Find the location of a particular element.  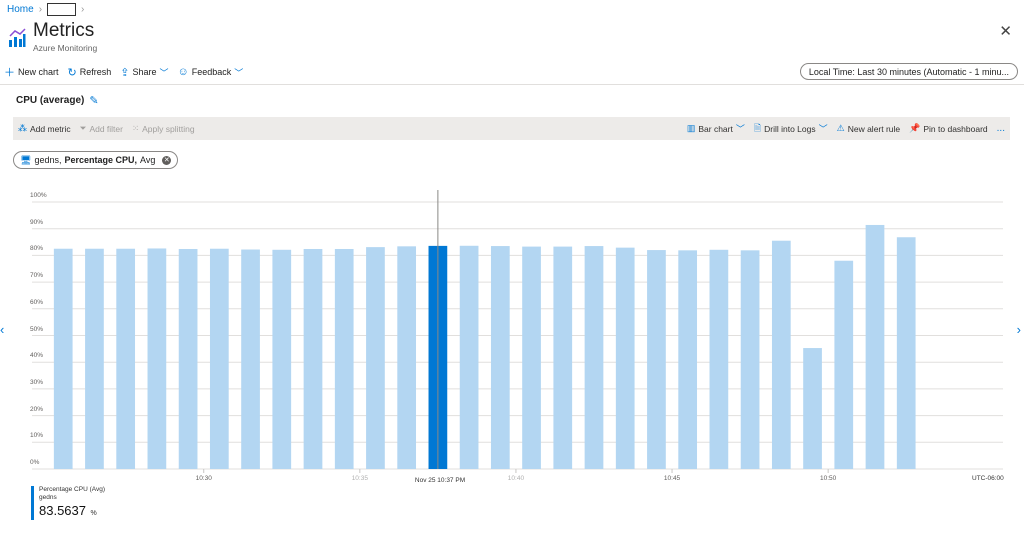

add-filter-button: ⏷ Add filter is located at coordinates (101, 128).